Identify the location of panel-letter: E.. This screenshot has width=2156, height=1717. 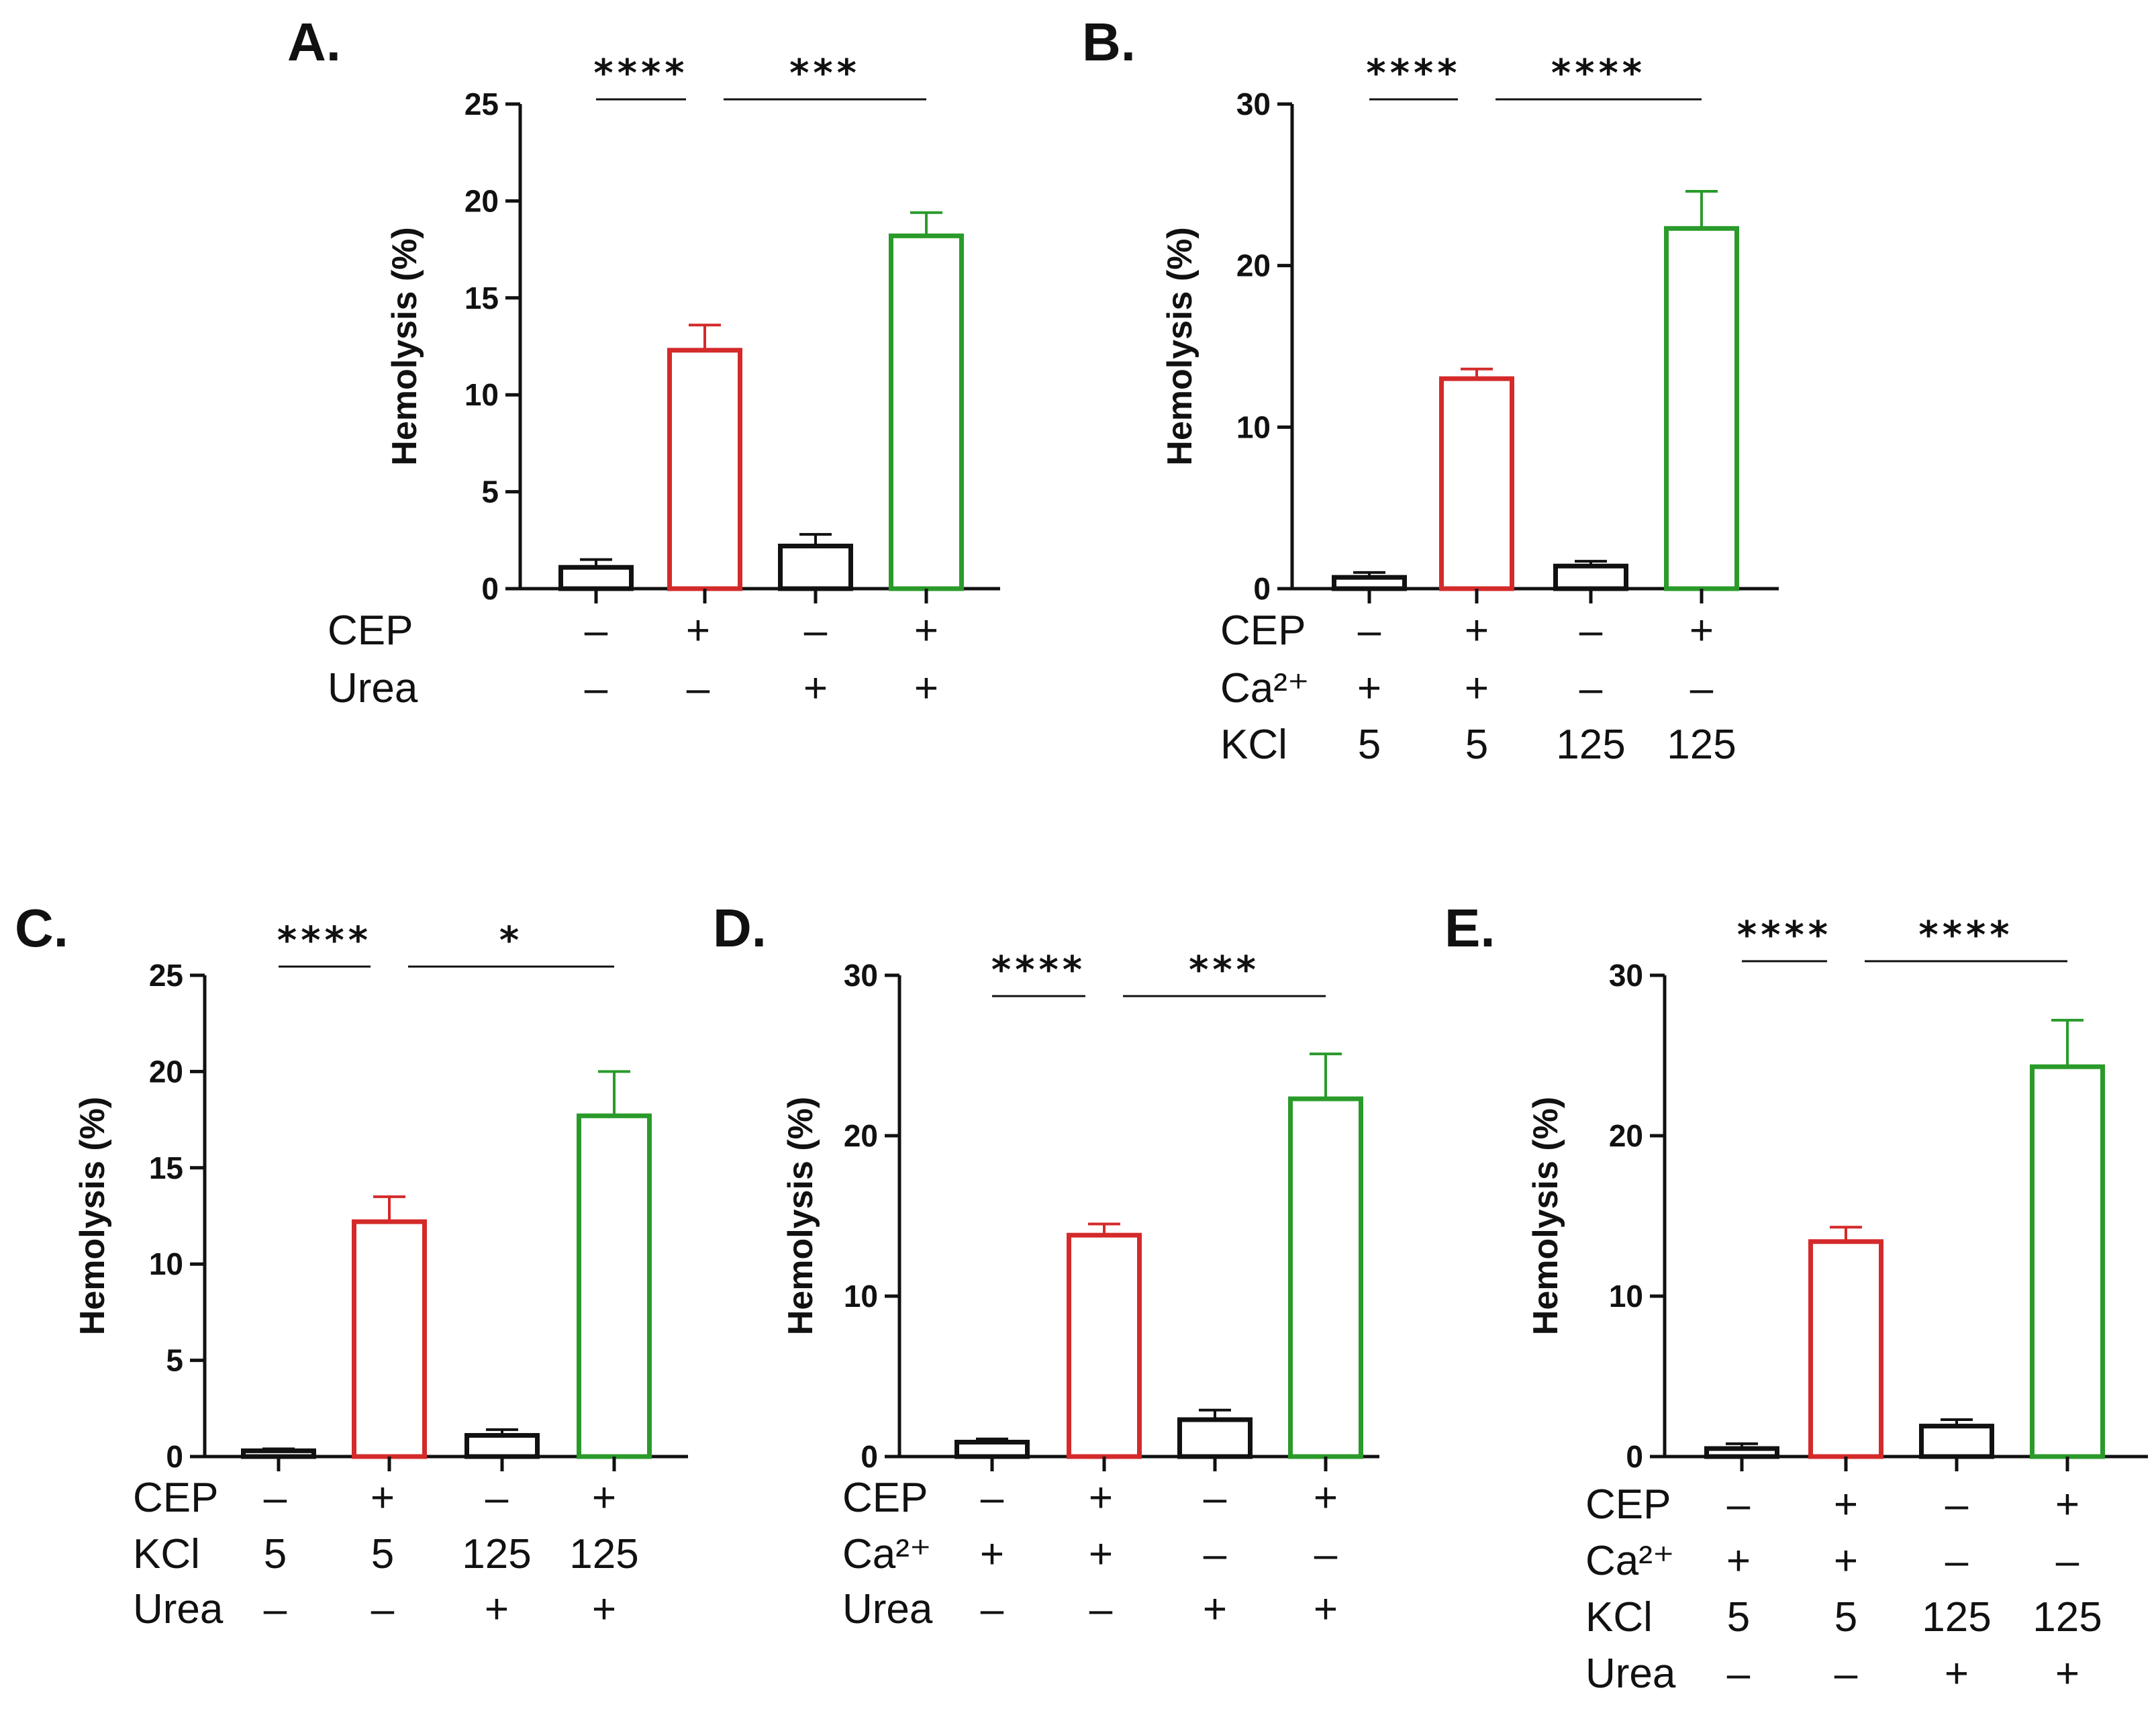
(1470, 928).